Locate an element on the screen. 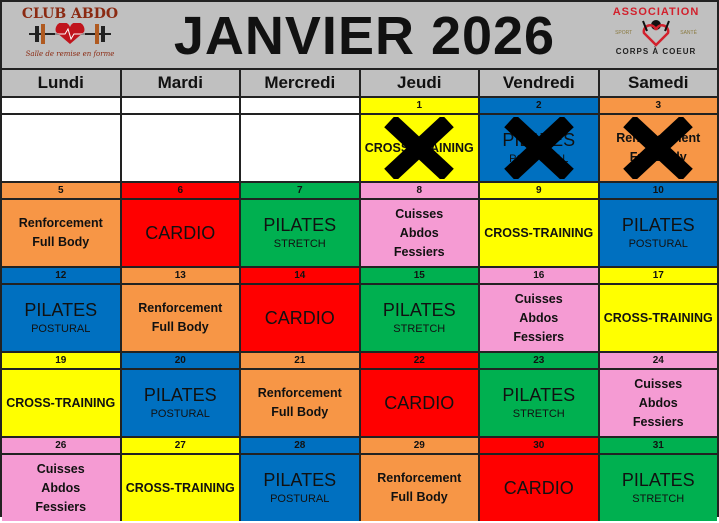 This screenshot has width=719, height=523. day-header: Samedi is located at coordinates (658, 83).